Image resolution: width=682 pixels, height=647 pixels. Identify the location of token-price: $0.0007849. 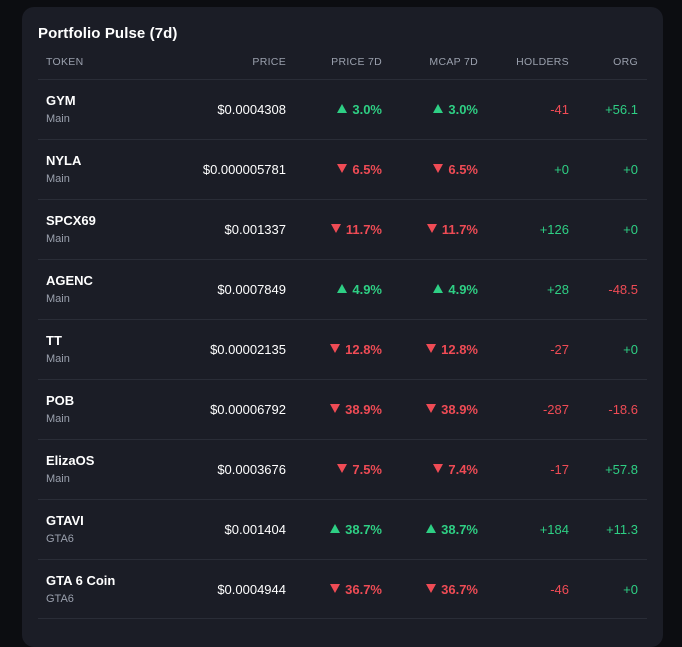
(251, 289).